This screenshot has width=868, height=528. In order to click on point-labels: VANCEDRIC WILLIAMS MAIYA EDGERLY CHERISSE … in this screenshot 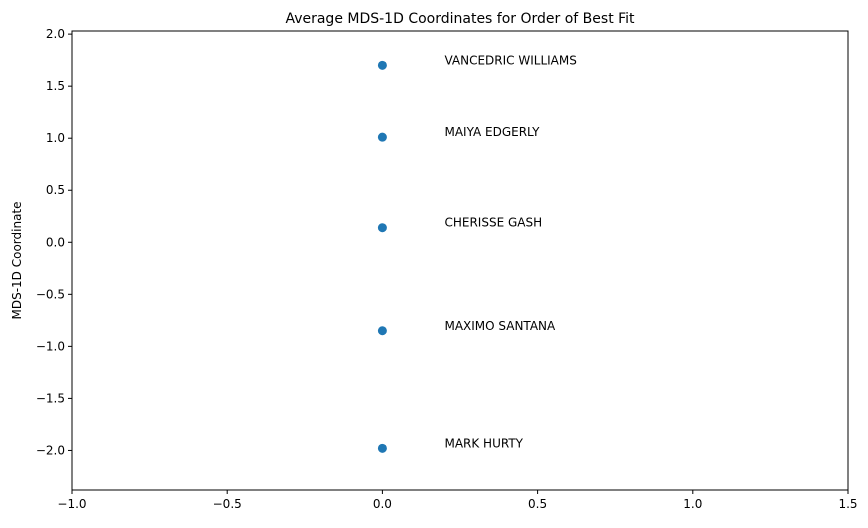, I will do `click(510, 251)`.